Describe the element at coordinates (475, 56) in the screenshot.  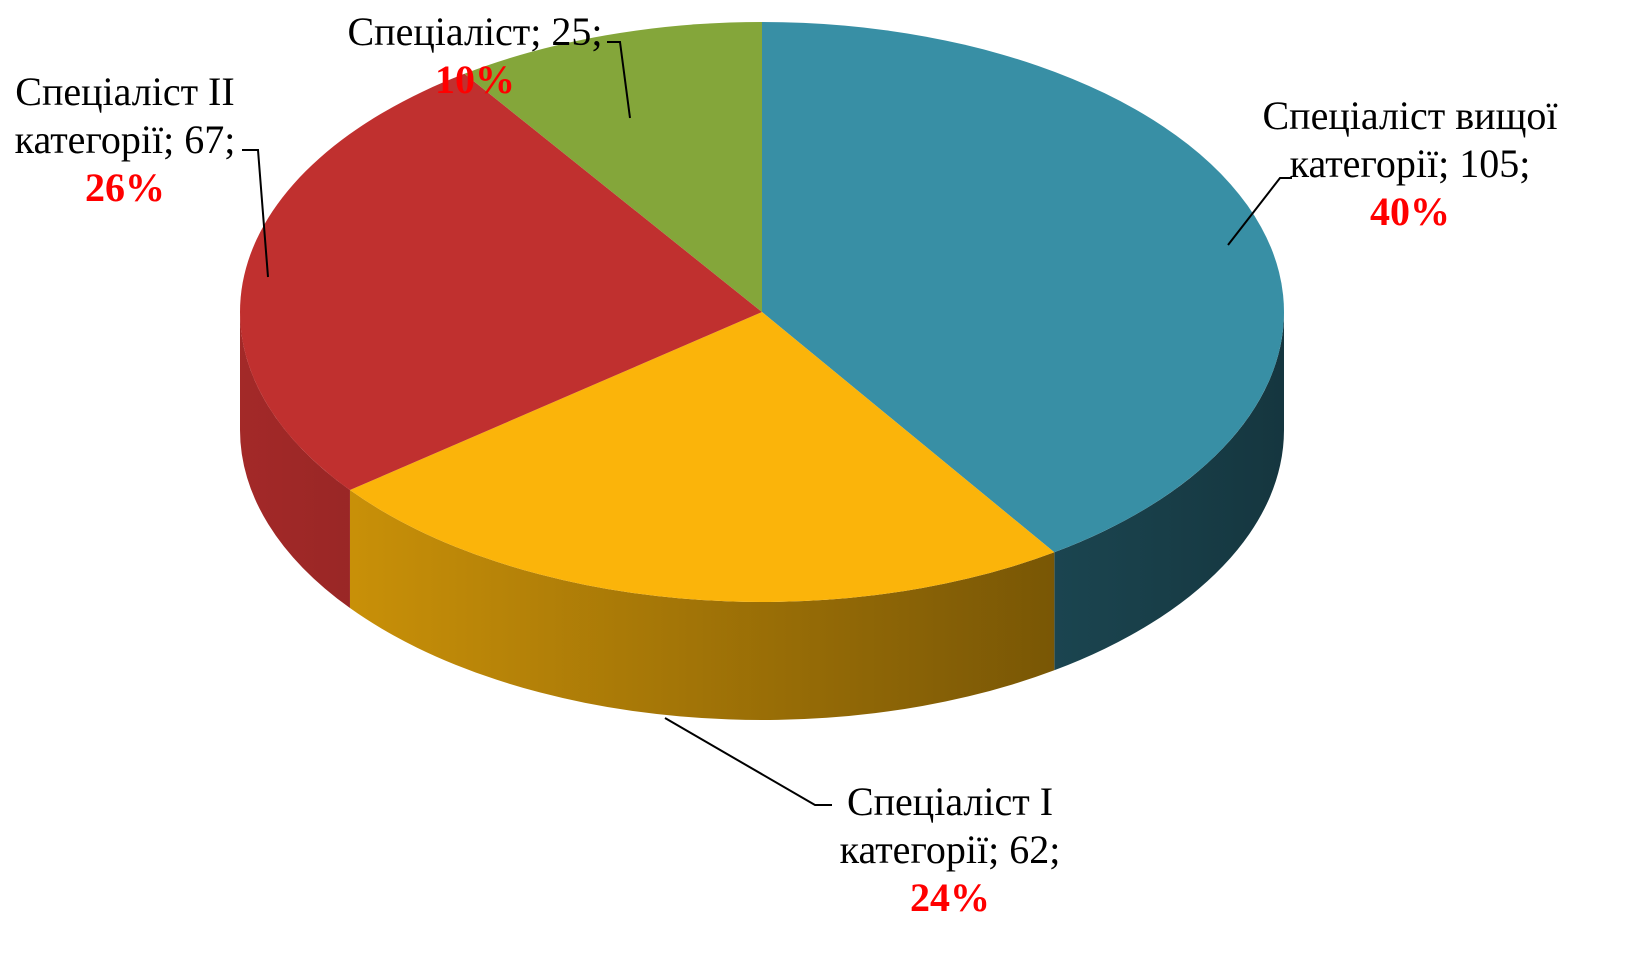
I see `data-label: Спеціаліст; 25; 10%` at that location.